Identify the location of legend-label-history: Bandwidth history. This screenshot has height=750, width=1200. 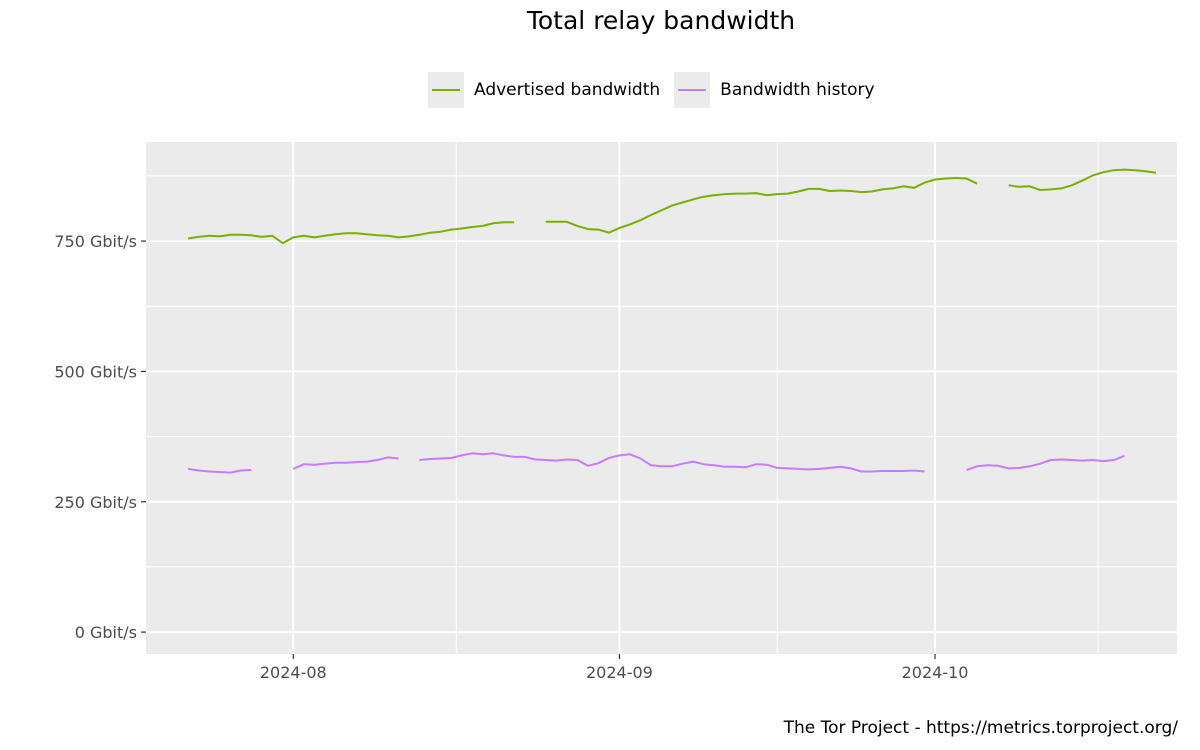
(797, 90).